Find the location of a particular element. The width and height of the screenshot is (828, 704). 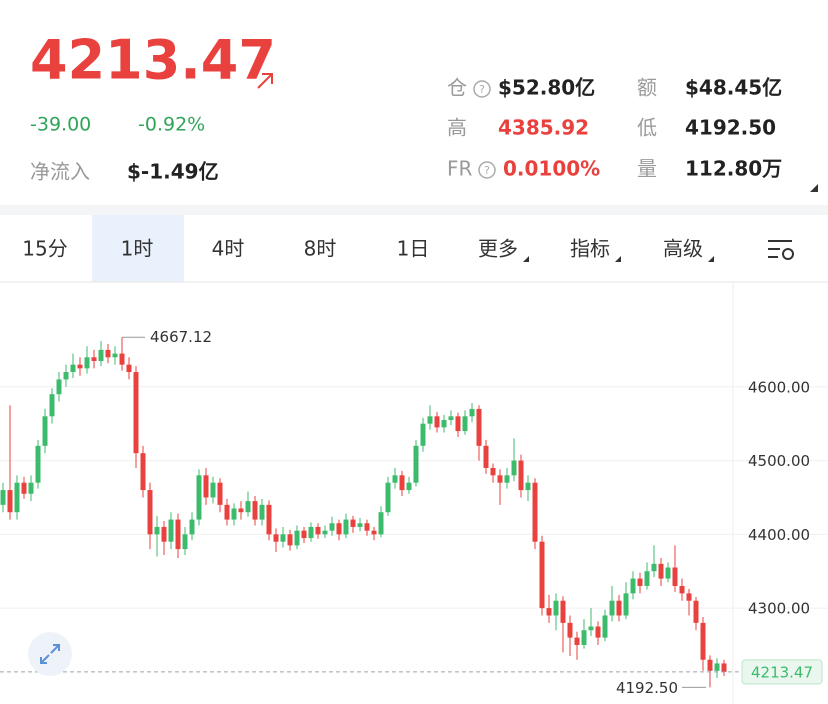

tab: 1时 is located at coordinates (137, 249).